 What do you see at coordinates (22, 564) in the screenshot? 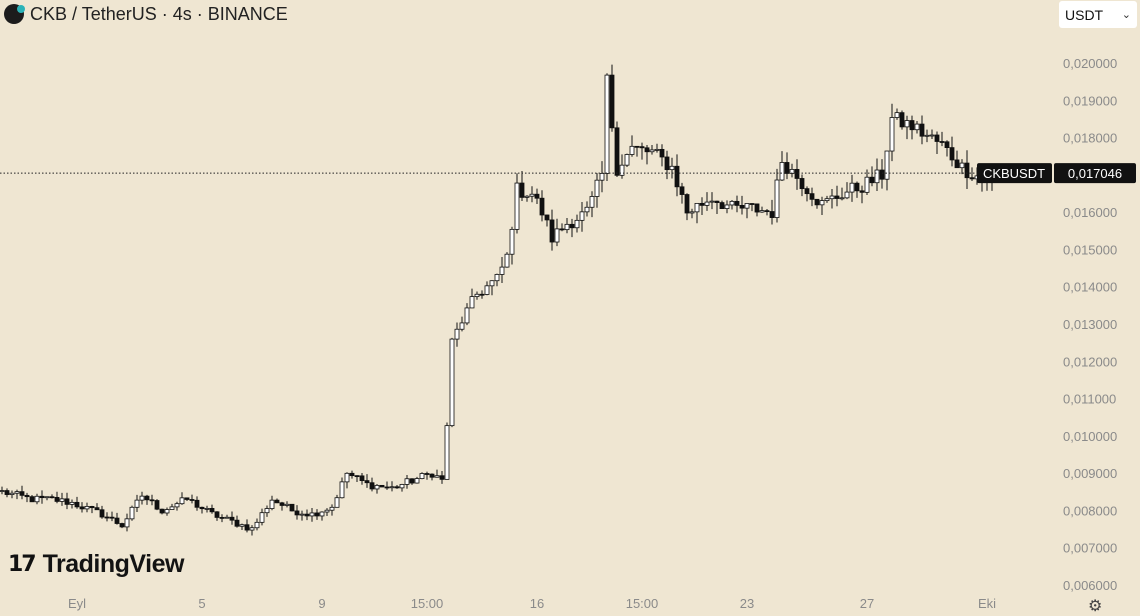
I see `tradingview-logo-icon: 17` at bounding box center [22, 564].